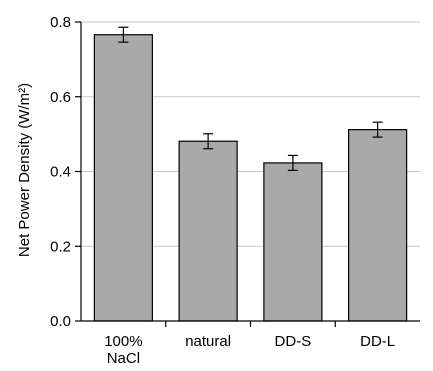  What do you see at coordinates (123, 358) in the screenshot?
I see `x-tick-label: NaCl` at bounding box center [123, 358].